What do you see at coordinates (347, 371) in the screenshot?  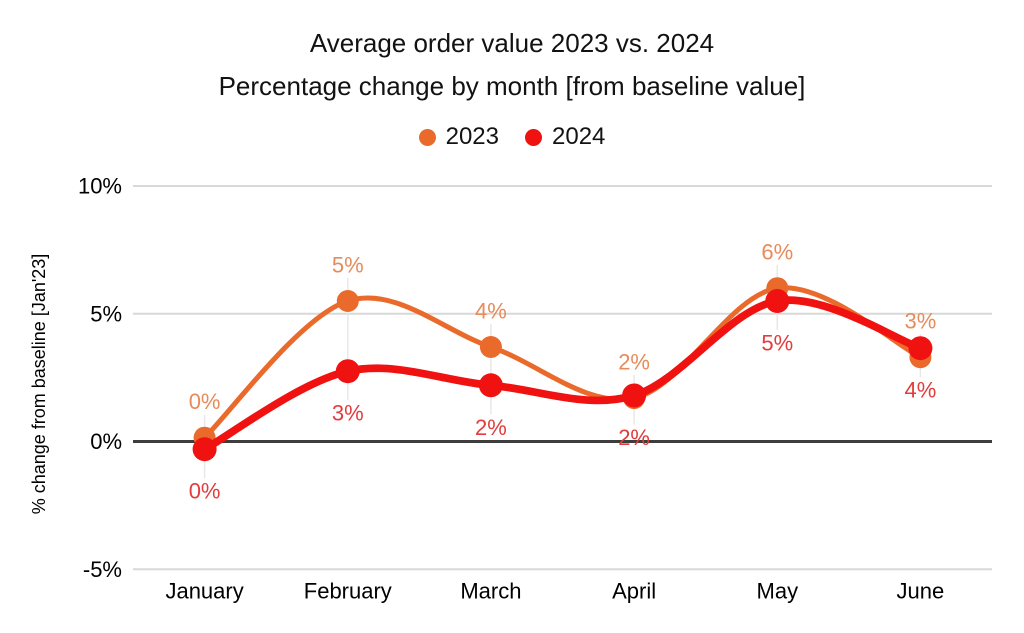 I see `2024-point-february` at bounding box center [347, 371].